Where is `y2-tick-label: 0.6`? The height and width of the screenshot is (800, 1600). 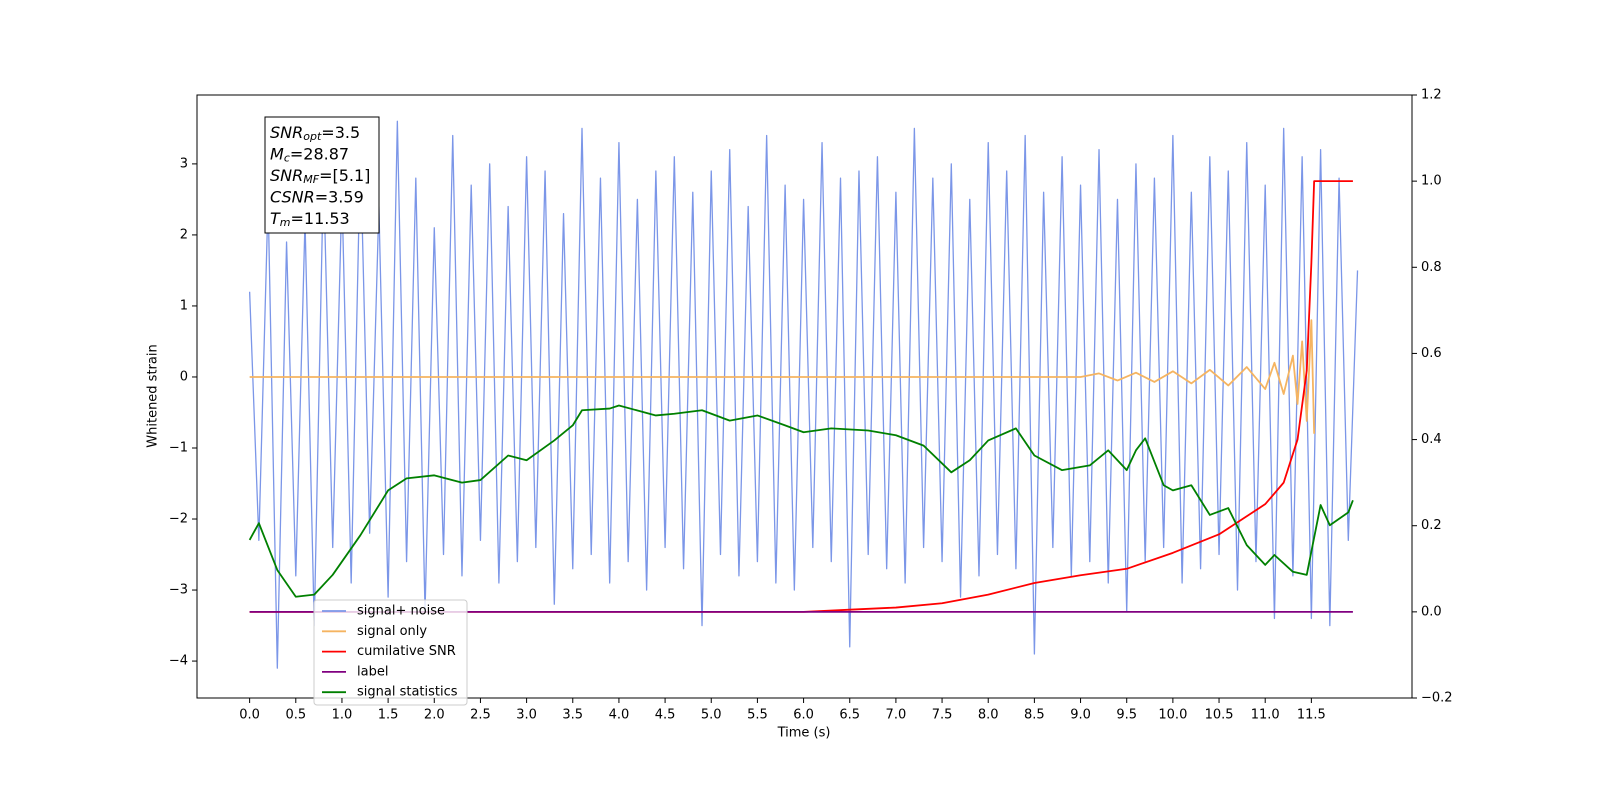
y2-tick-label: 0.6 is located at coordinates (1431, 353).